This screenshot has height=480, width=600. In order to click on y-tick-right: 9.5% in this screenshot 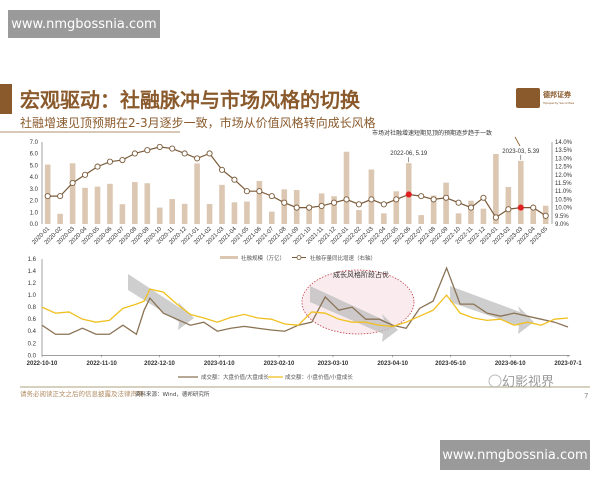, I will do `click(562, 217)`.